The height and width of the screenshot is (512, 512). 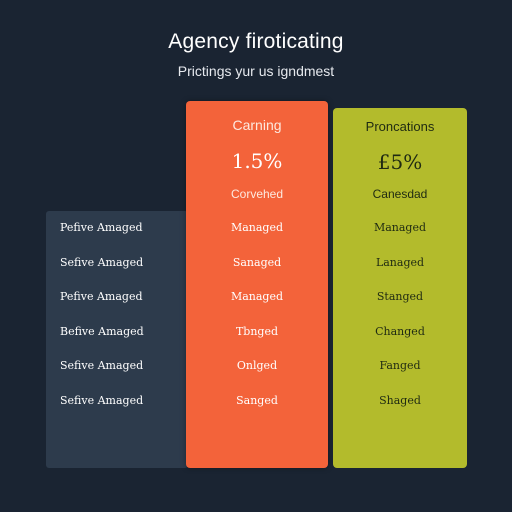 I want to click on plan-2-feature-value: Managed, so click(x=400, y=227).